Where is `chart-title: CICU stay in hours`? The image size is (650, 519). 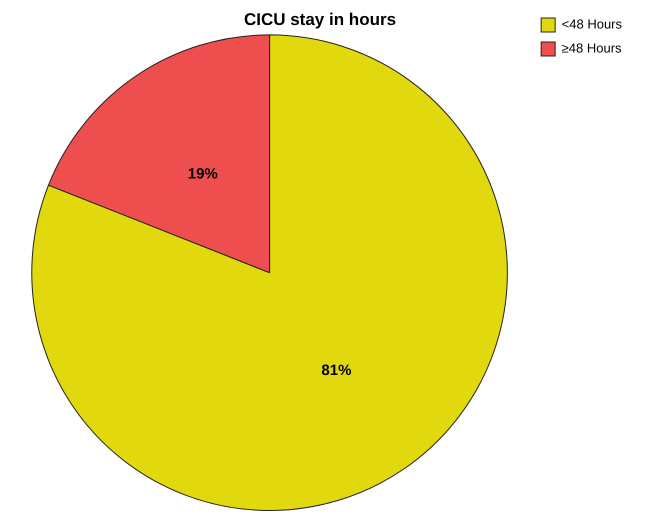
chart-title: CICU stay in hours is located at coordinates (320, 19).